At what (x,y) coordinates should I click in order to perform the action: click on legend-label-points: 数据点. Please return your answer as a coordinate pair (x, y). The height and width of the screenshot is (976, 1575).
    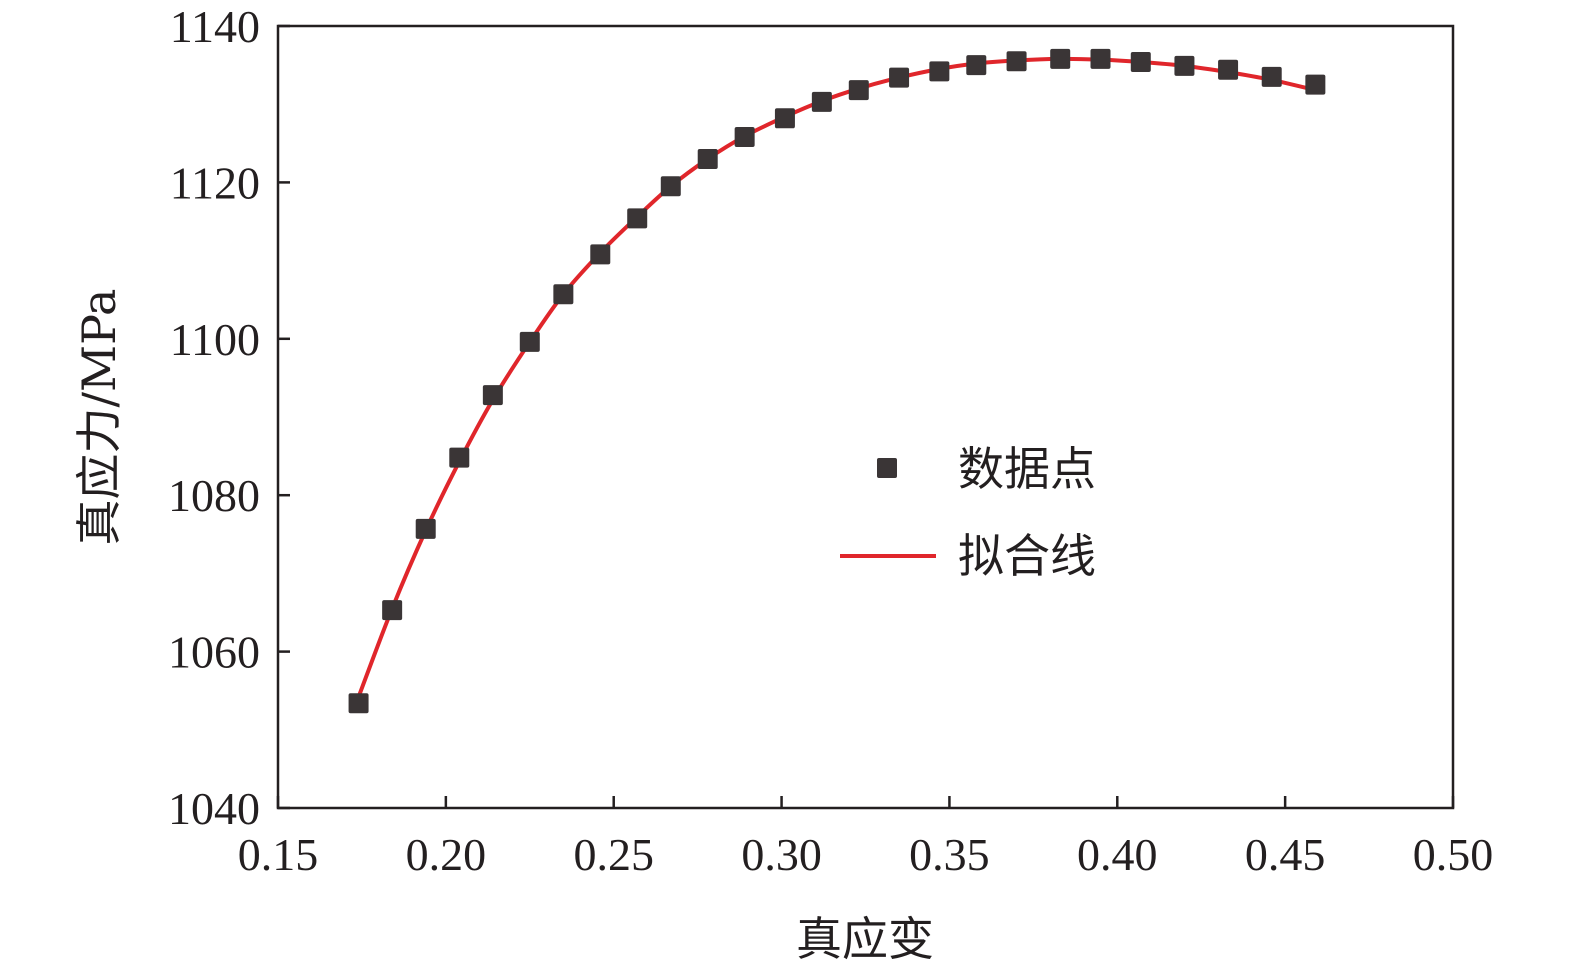
    Looking at the image, I should click on (1027, 469).